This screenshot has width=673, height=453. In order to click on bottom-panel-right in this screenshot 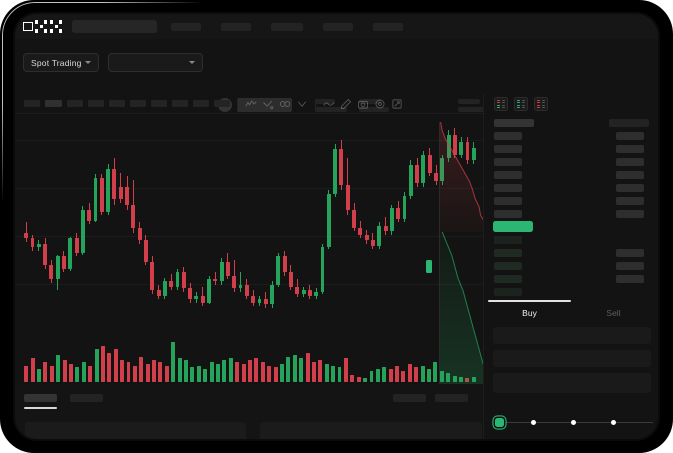, I will do `click(371, 430)`.